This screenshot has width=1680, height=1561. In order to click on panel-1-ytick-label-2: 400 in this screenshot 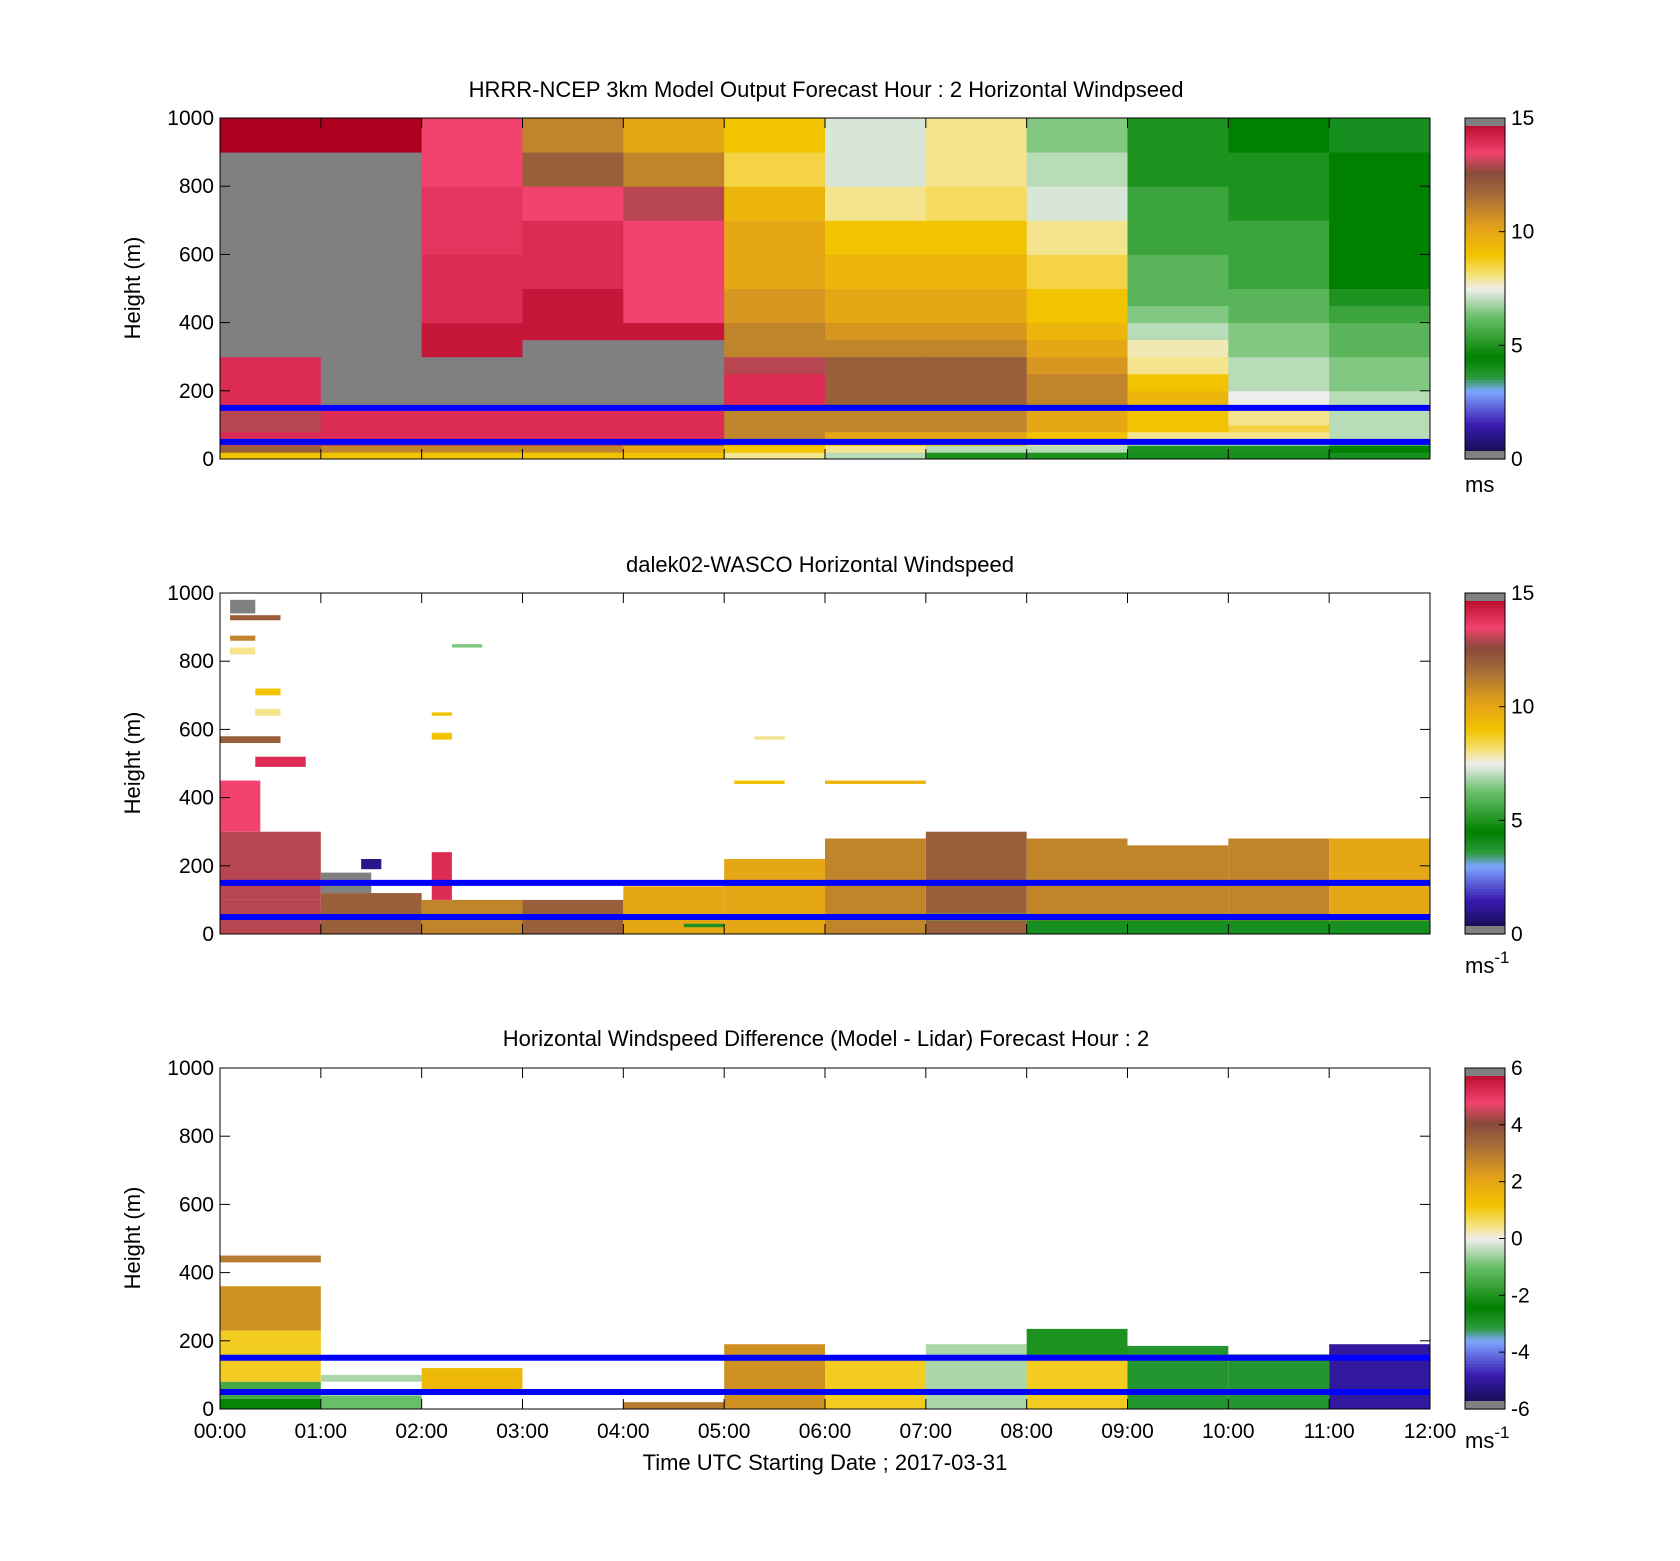, I will do `click(196, 323)`.